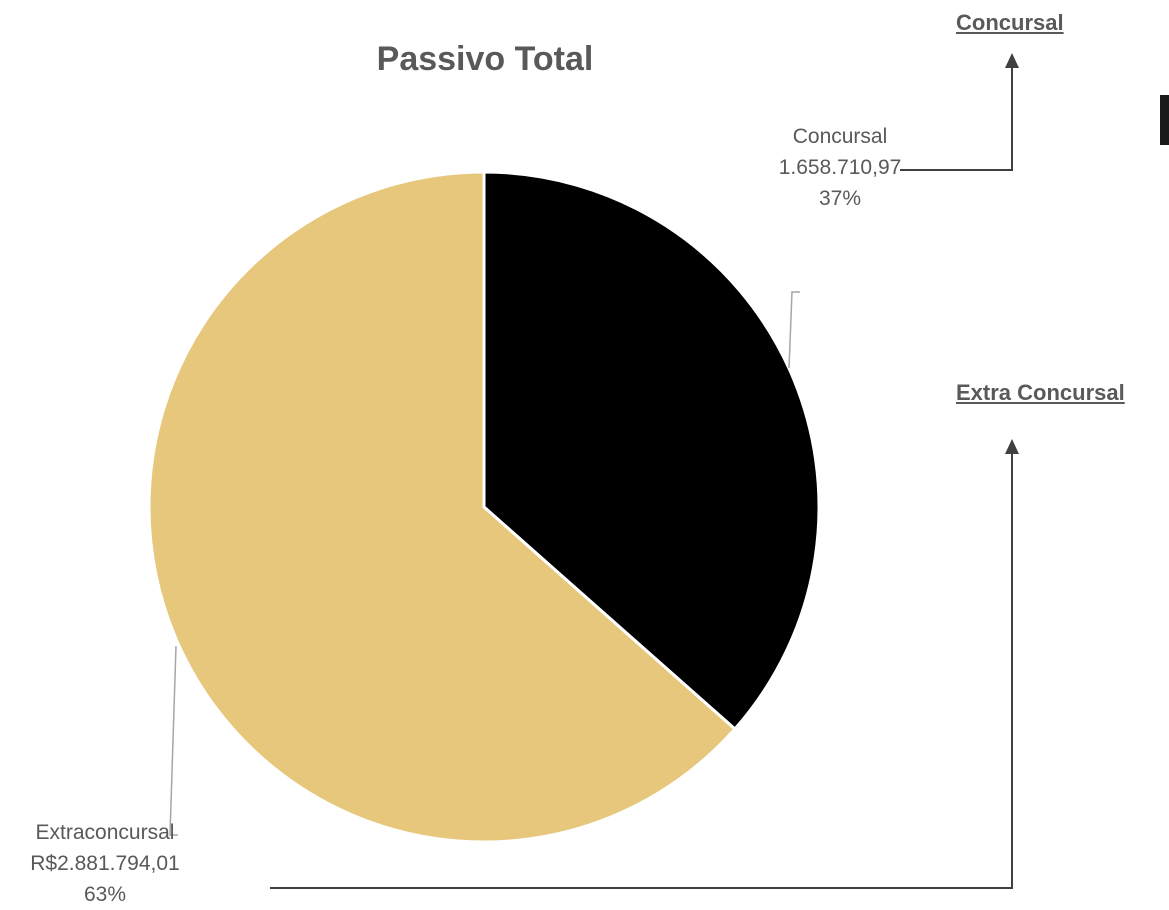 The image size is (1169, 910). I want to click on slice-value-concursal: 1.658.710,97, so click(840, 167).